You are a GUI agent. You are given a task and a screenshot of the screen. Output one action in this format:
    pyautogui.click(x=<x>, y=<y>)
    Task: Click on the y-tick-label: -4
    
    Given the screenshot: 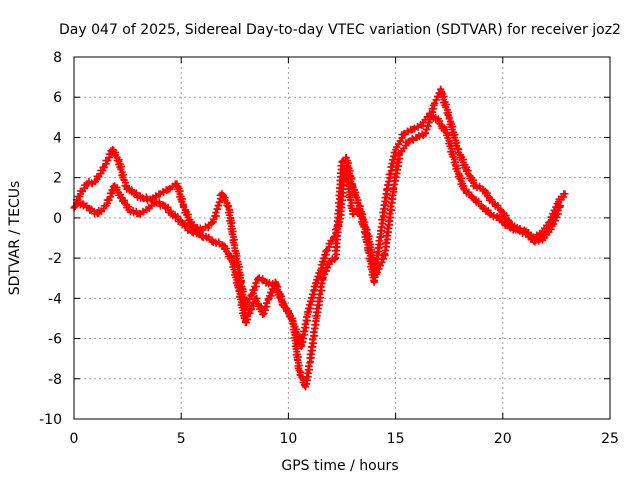 What is the action you would take?
    pyautogui.click(x=55, y=299)
    